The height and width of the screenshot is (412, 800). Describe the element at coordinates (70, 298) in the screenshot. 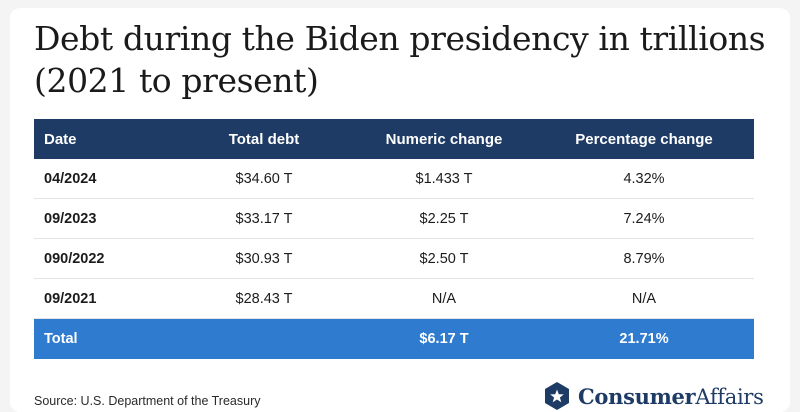

I see `cell-date: 09/2021` at that location.